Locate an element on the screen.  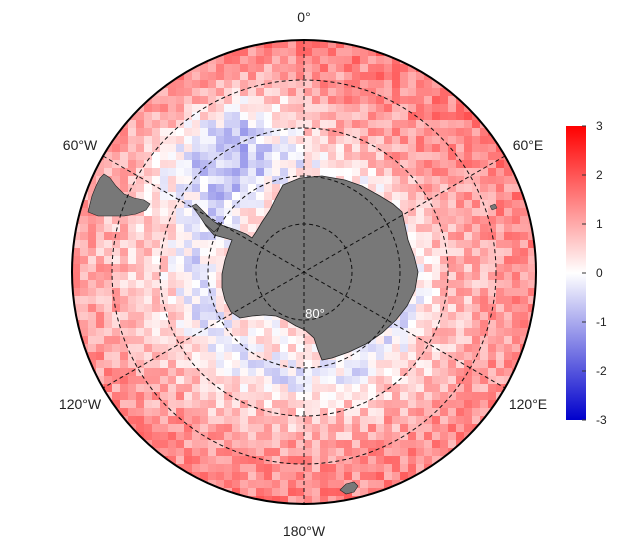
colorbar-tick-label: -3 is located at coordinates (601, 420).